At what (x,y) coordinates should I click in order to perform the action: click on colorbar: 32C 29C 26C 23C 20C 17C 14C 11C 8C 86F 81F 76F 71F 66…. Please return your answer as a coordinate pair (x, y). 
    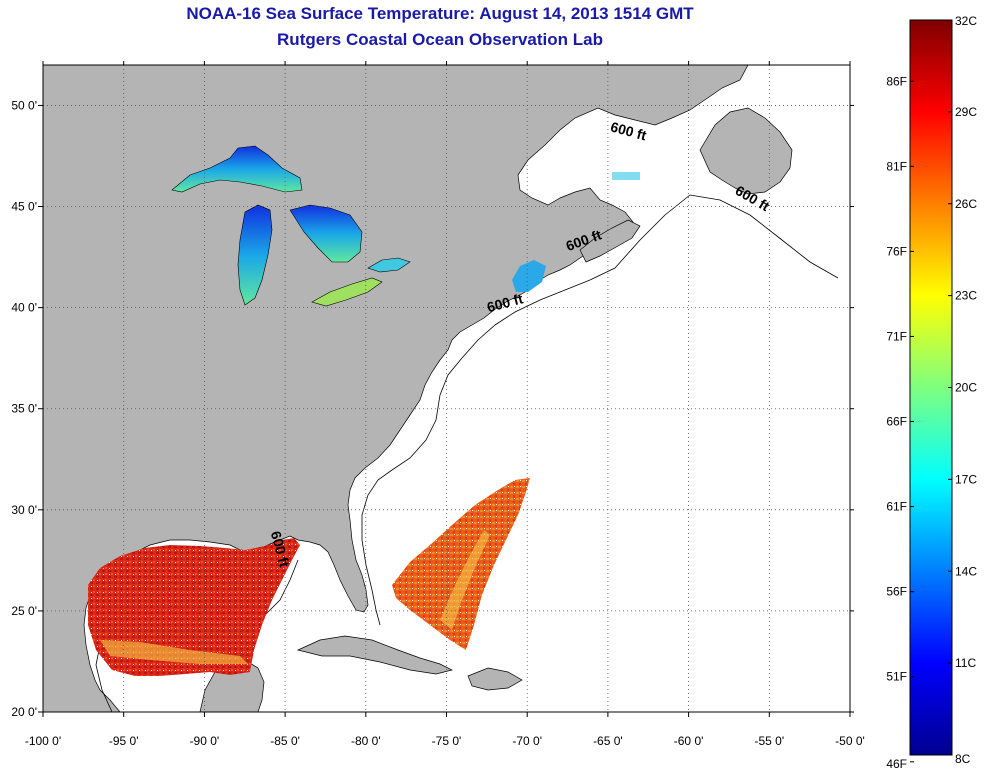
    Looking at the image, I should click on (931, 392).